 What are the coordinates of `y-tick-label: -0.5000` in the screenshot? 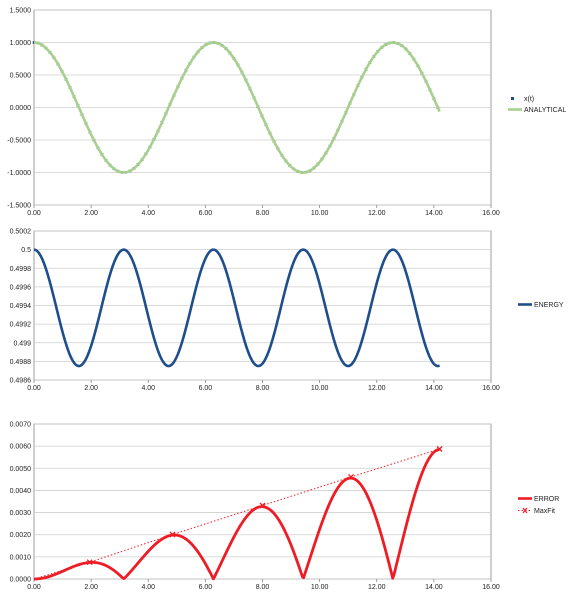 It's located at (19, 141).